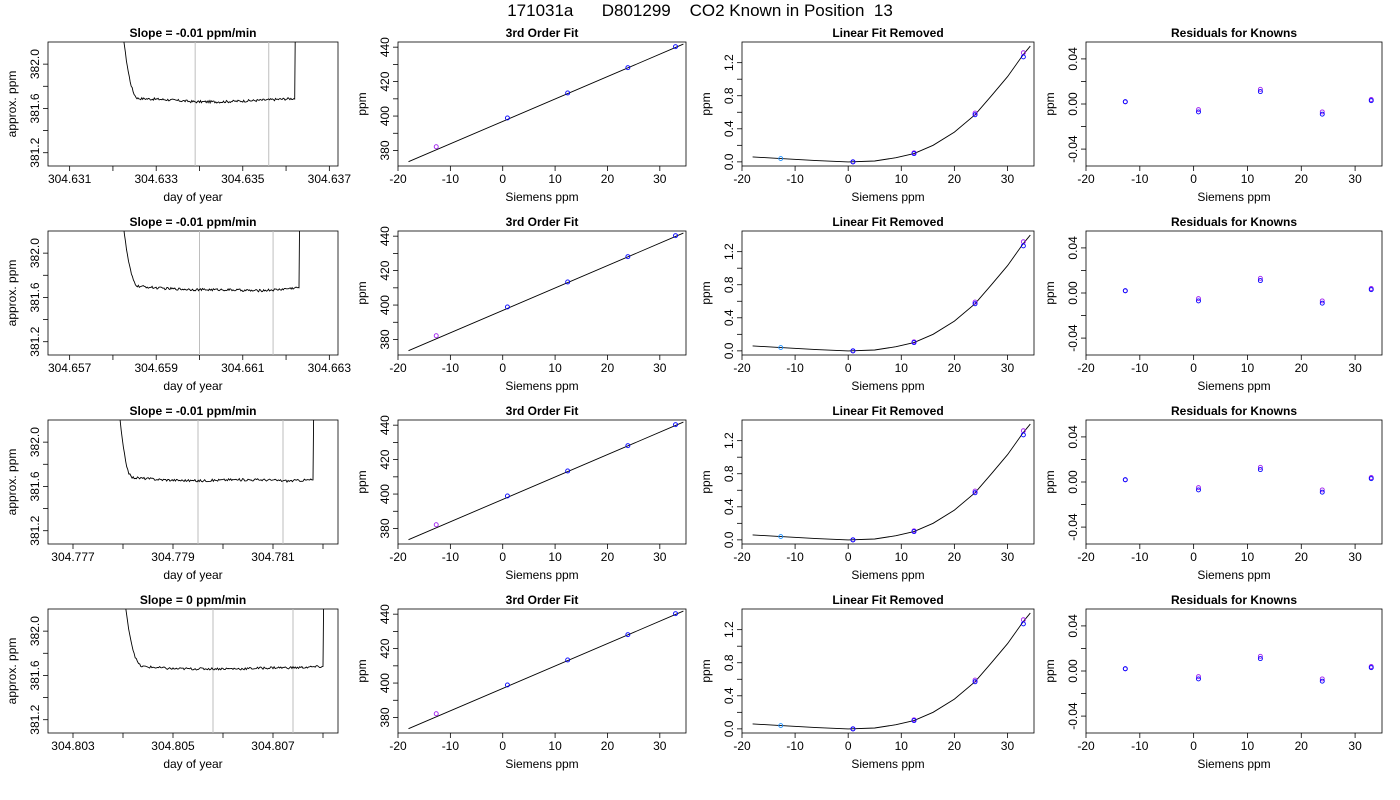 This screenshot has width=1400, height=800. What do you see at coordinates (35, 297) in the screenshot?
I see `y-tick-label: 381.6` at bounding box center [35, 297].